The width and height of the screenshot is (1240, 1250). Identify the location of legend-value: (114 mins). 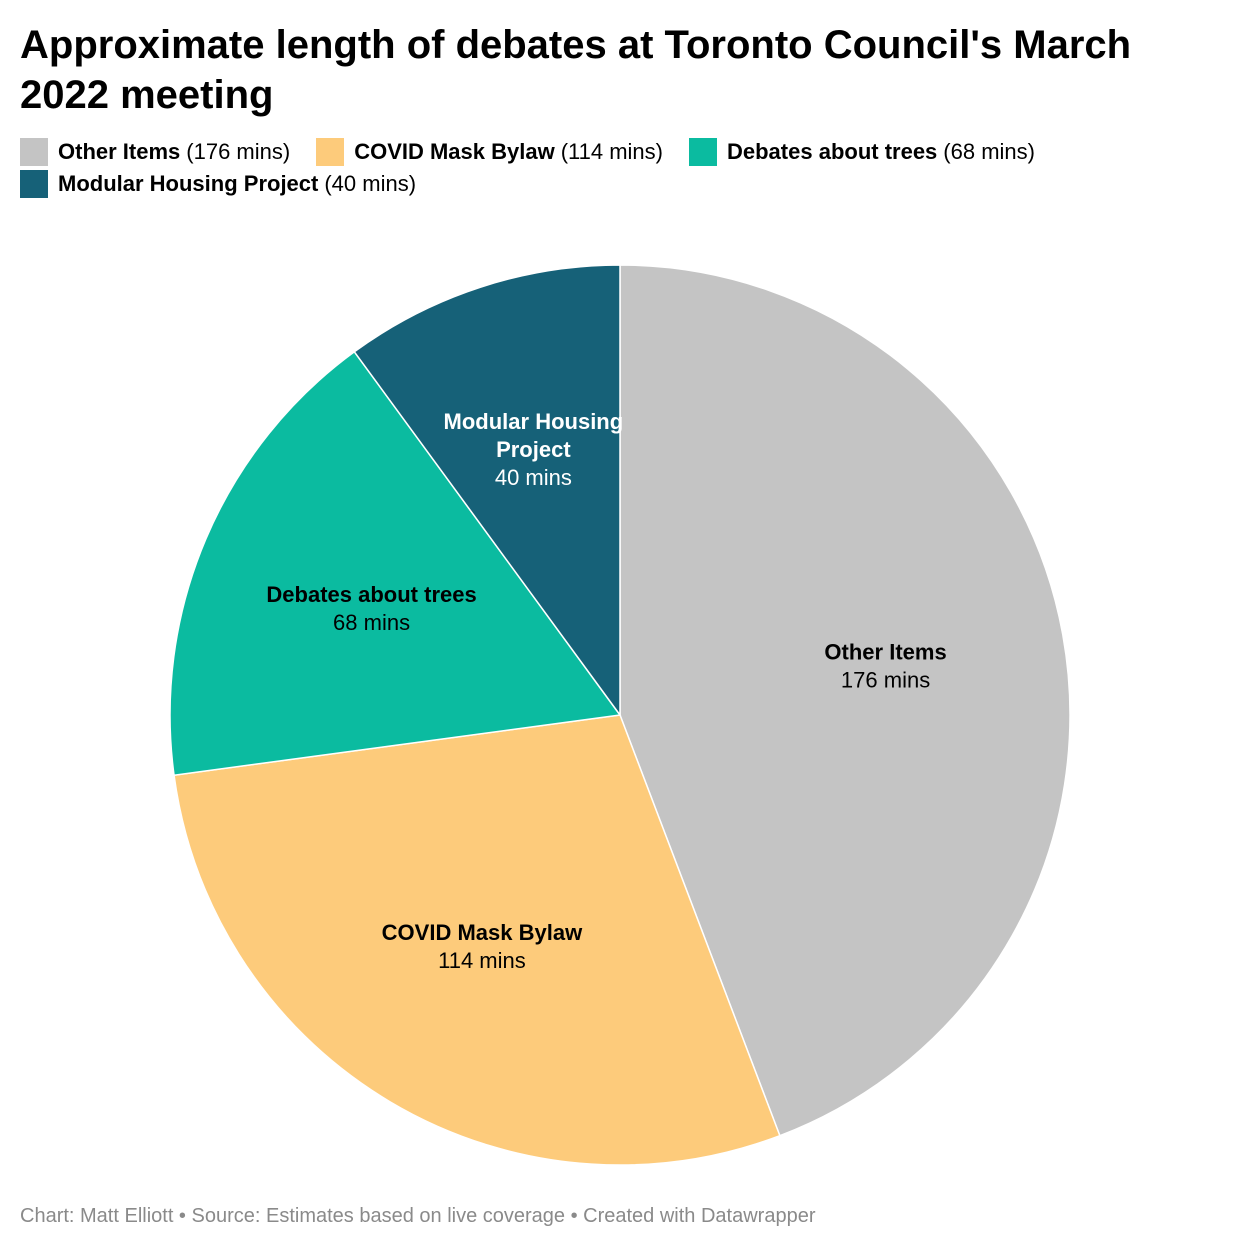
(611, 151).